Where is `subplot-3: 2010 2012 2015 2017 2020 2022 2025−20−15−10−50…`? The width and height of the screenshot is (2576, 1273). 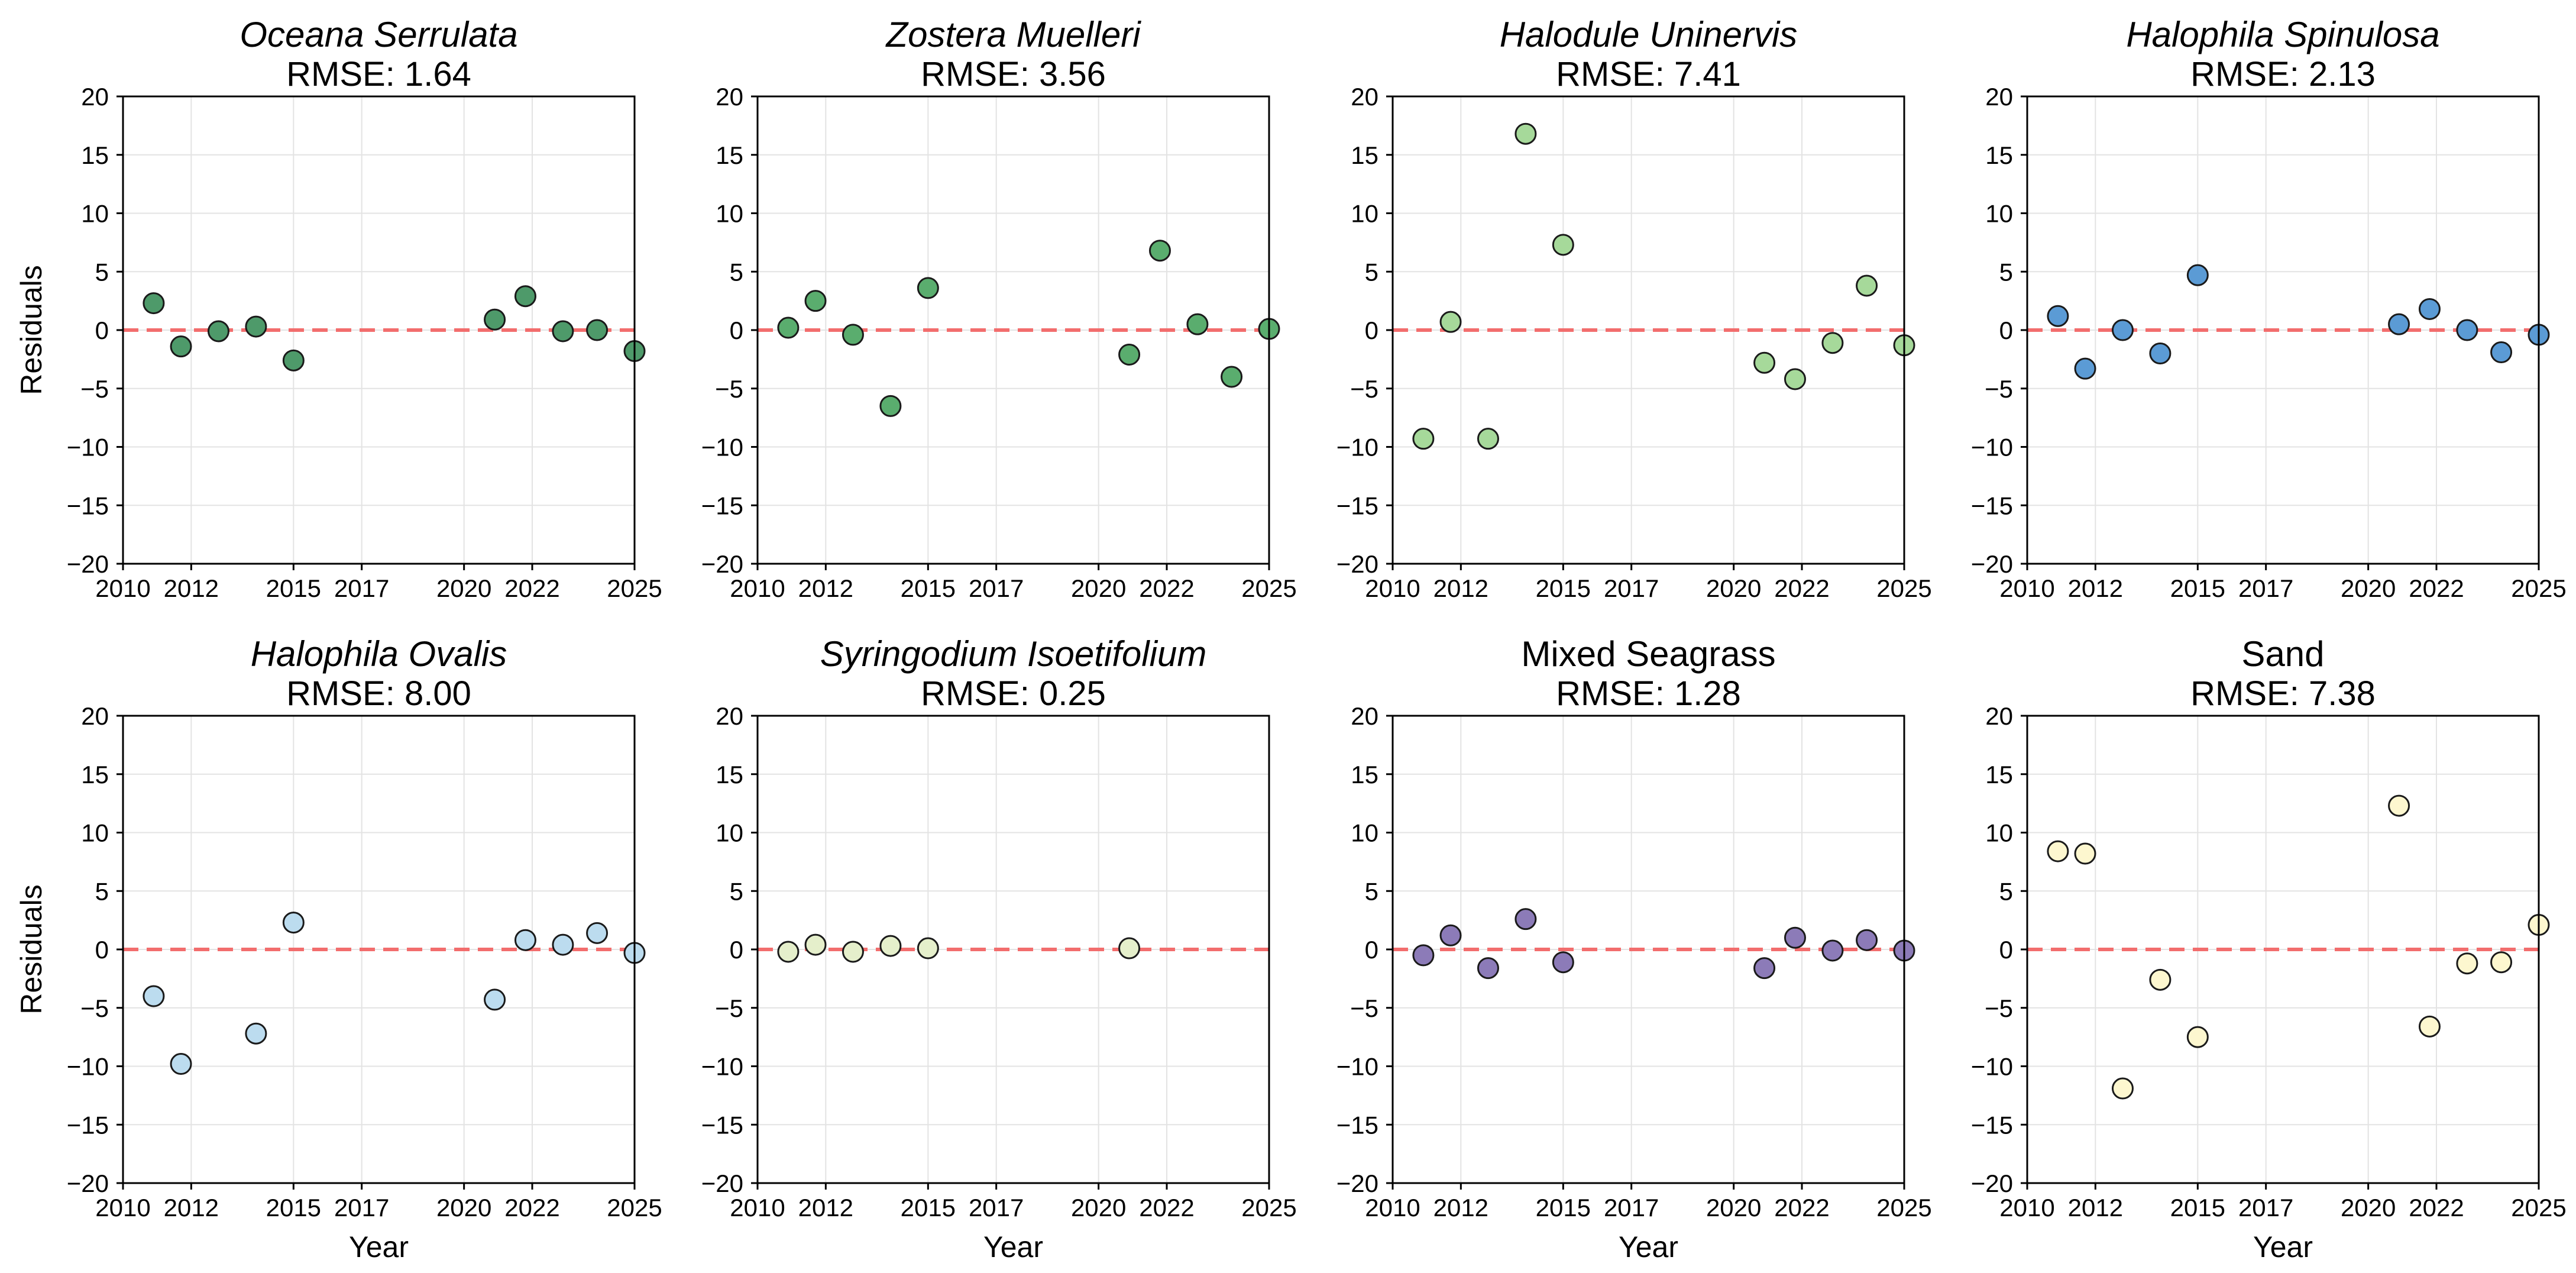 subplot-3: 2010 2012 2015 2017 2020 2022 2025−20−15−10−50… is located at coordinates (1634, 308).